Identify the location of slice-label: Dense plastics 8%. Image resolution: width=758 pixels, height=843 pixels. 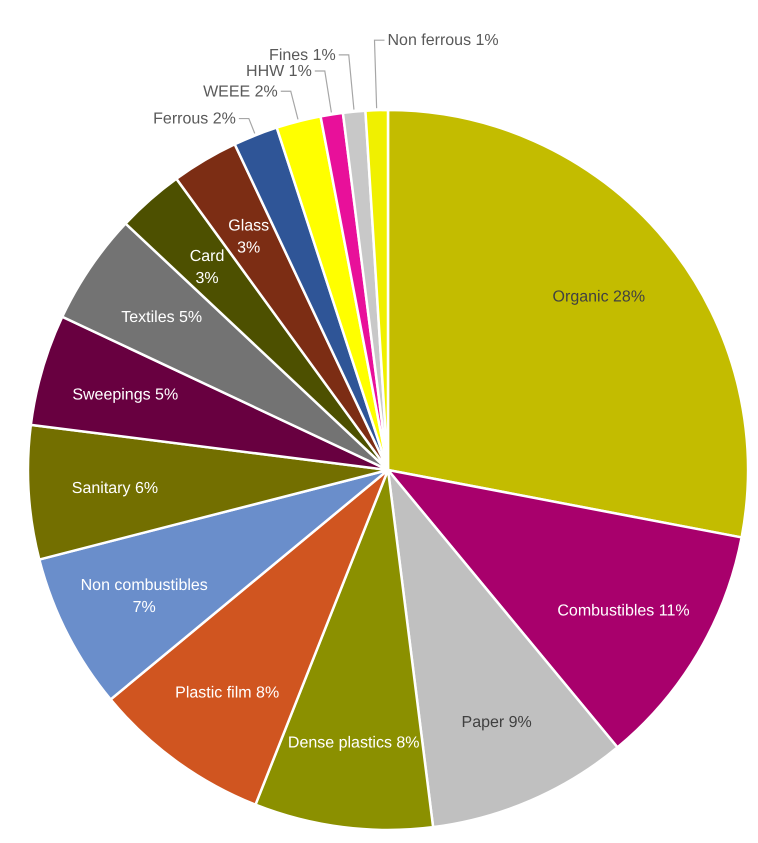
(354, 743).